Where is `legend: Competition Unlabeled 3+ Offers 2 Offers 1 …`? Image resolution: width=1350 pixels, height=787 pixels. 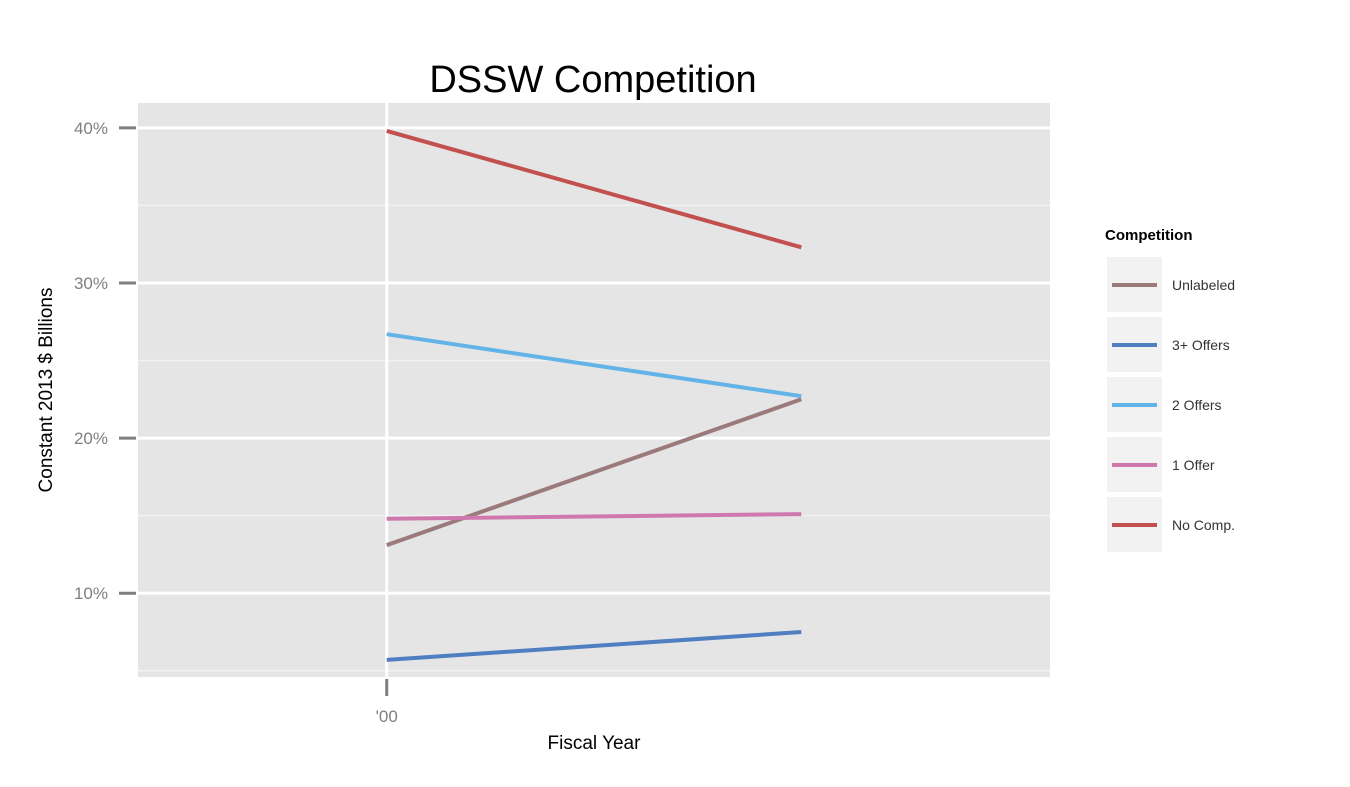 legend: Competition Unlabeled 3+ Offers 2 Offers 1 … is located at coordinates (1170, 389).